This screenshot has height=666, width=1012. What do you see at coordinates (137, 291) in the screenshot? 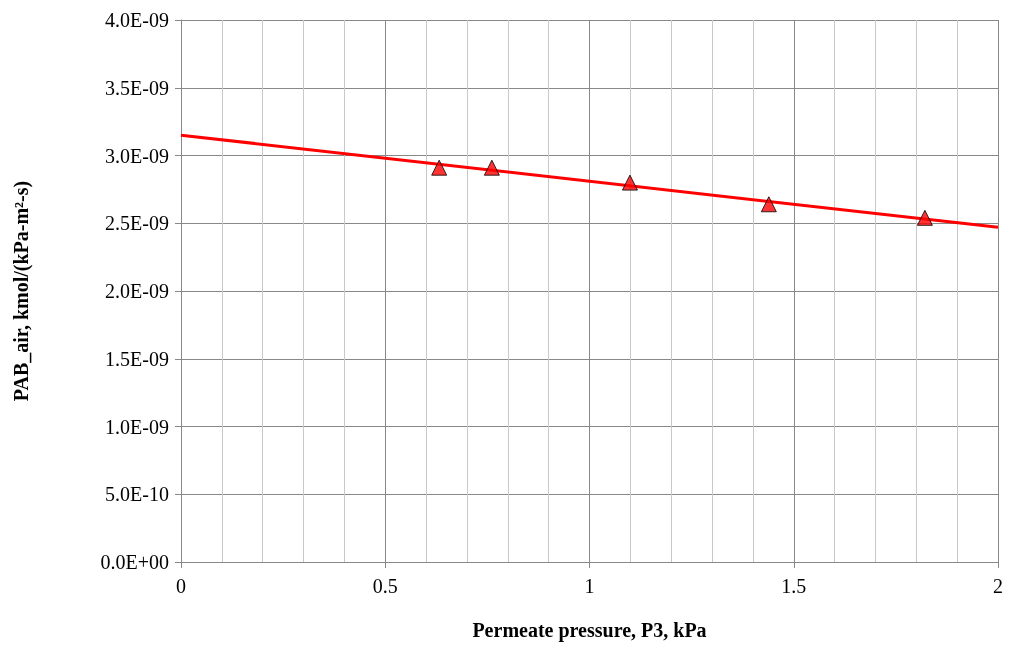
I see `y-tick-label: 2.0E-09` at bounding box center [137, 291].